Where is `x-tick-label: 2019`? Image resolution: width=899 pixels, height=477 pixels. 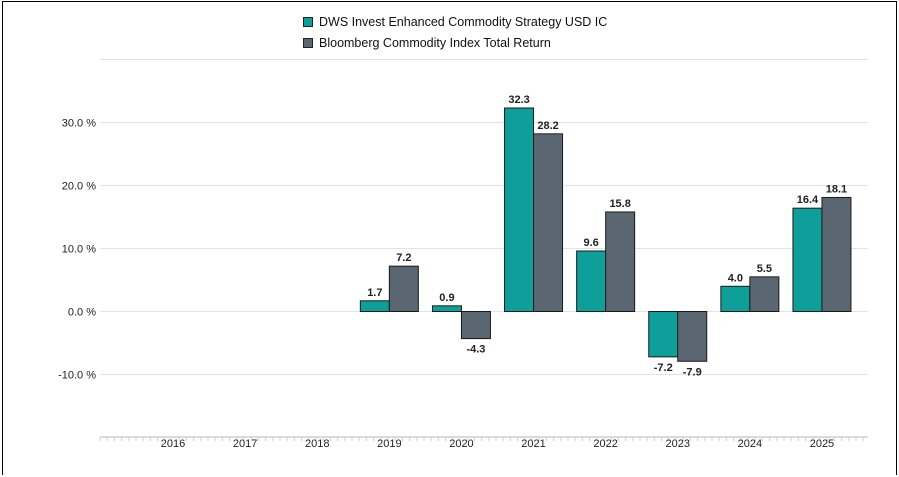
x-tick-label: 2019 is located at coordinates (389, 444).